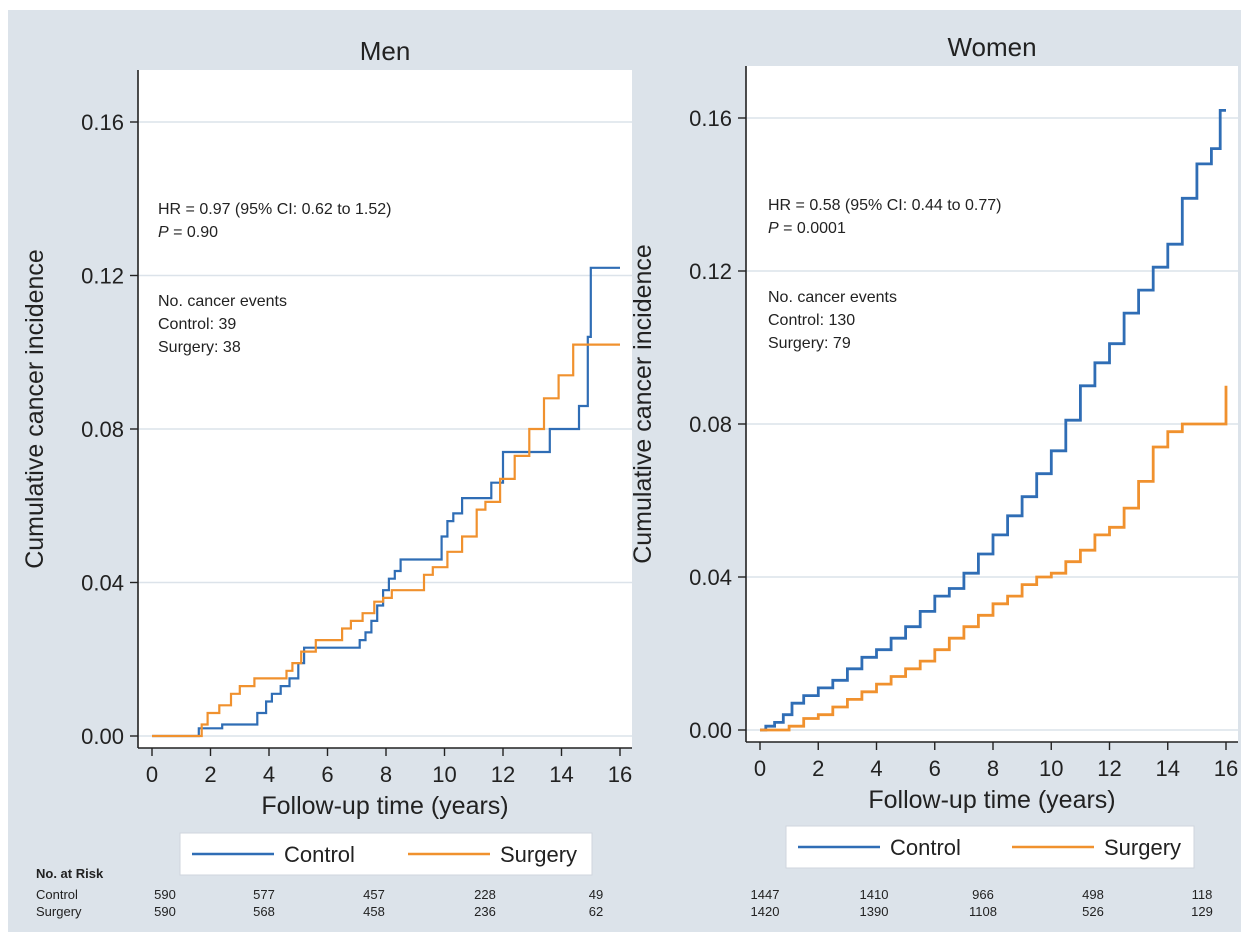 This screenshot has width=1249, height=945. Describe the element at coordinates (374, 894) in the screenshot. I see `risk-cell-men: 457` at that location.